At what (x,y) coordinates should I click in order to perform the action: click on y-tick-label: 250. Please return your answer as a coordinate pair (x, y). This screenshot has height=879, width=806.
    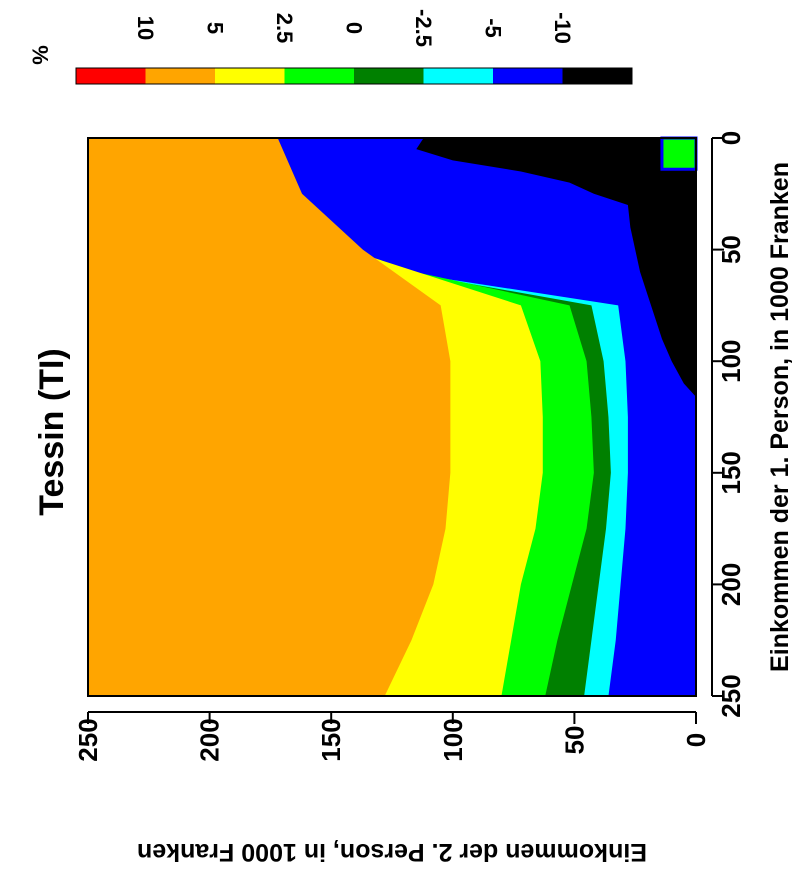
    Looking at the image, I should click on (88, 739).